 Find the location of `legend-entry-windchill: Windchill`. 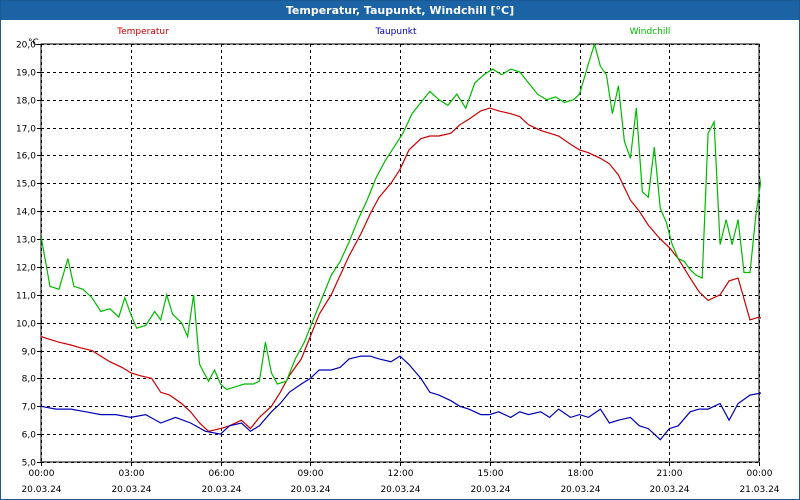

legend-entry-windchill: Windchill is located at coordinates (650, 32).